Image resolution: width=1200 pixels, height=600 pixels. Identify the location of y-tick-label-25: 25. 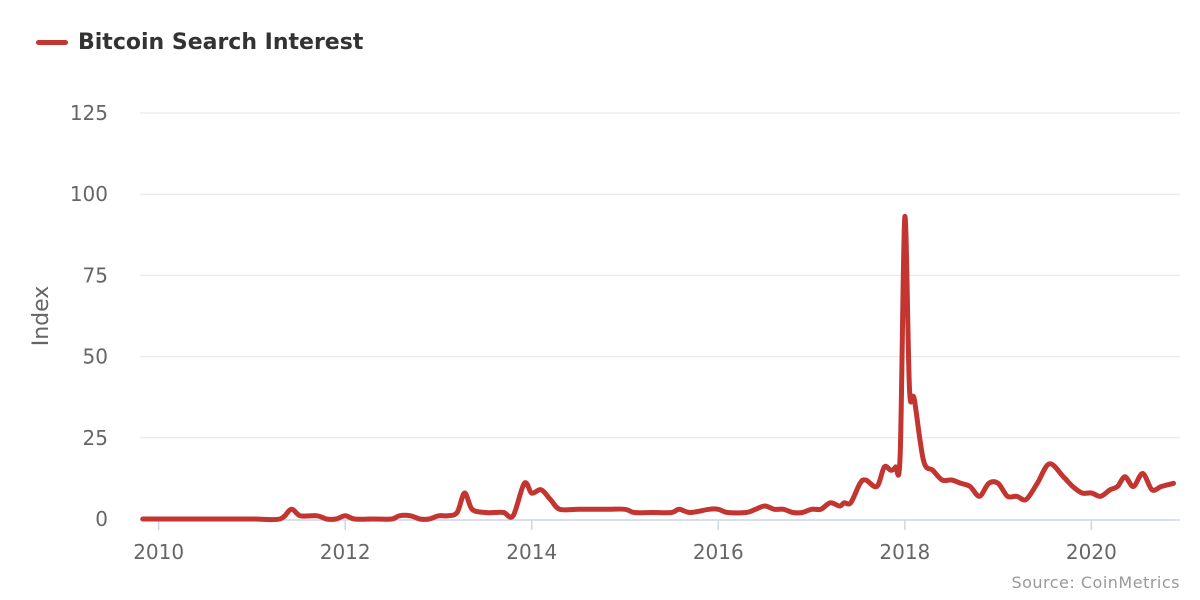
(95, 438).